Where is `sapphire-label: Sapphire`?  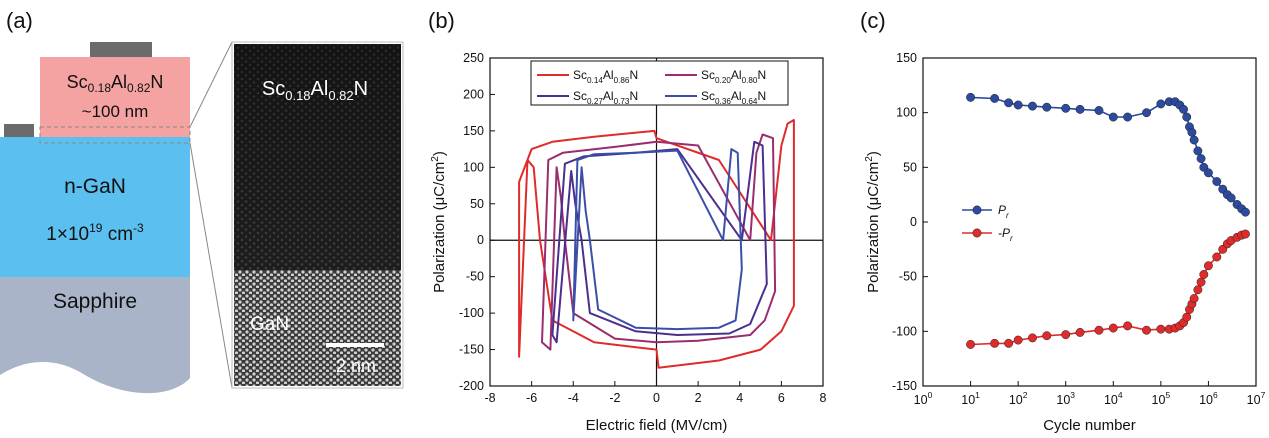
sapphire-label: Sapphire is located at coordinates (95, 301).